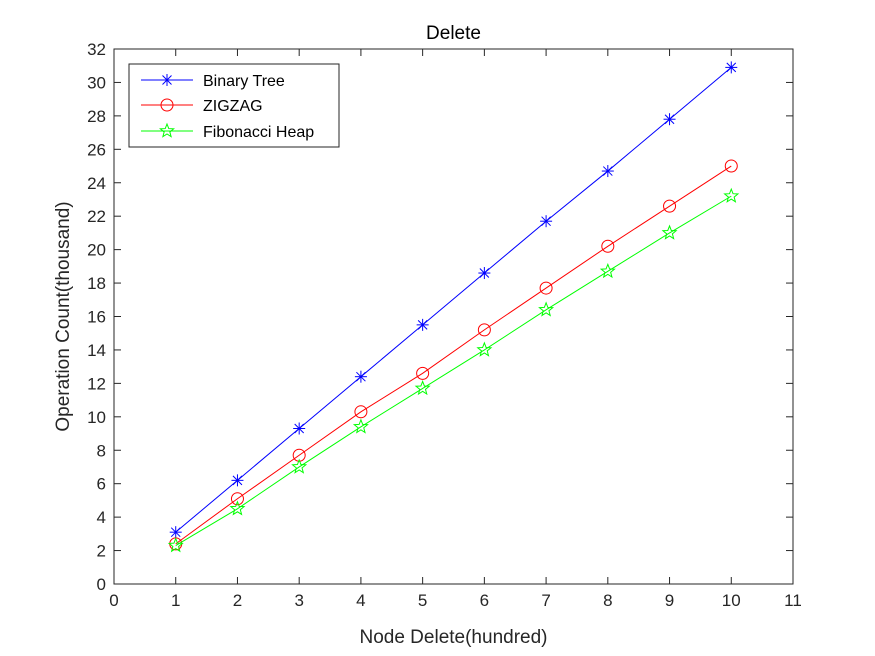 The height and width of the screenshot is (656, 875). I want to click on legend-items: Binary Tree ZIGZAG Fibonacci Heap, so click(227, 107).